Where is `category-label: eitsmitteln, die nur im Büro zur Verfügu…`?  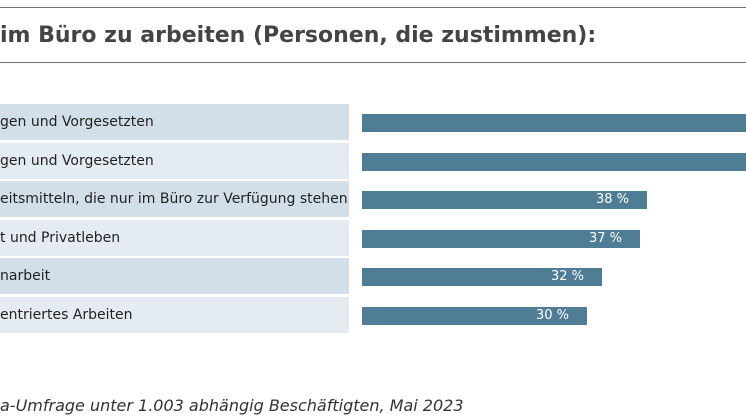
category-label: eitsmitteln, die nur im Büro zur Verfügu… is located at coordinates (174, 199).